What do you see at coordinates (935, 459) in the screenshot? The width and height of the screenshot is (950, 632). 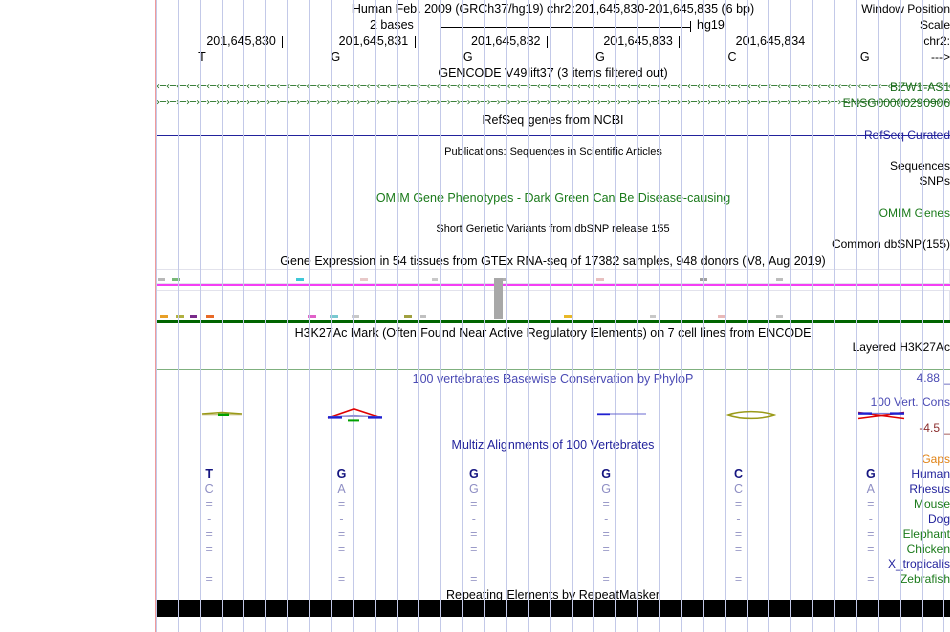 I see `gaps-label: Gaps` at bounding box center [935, 459].